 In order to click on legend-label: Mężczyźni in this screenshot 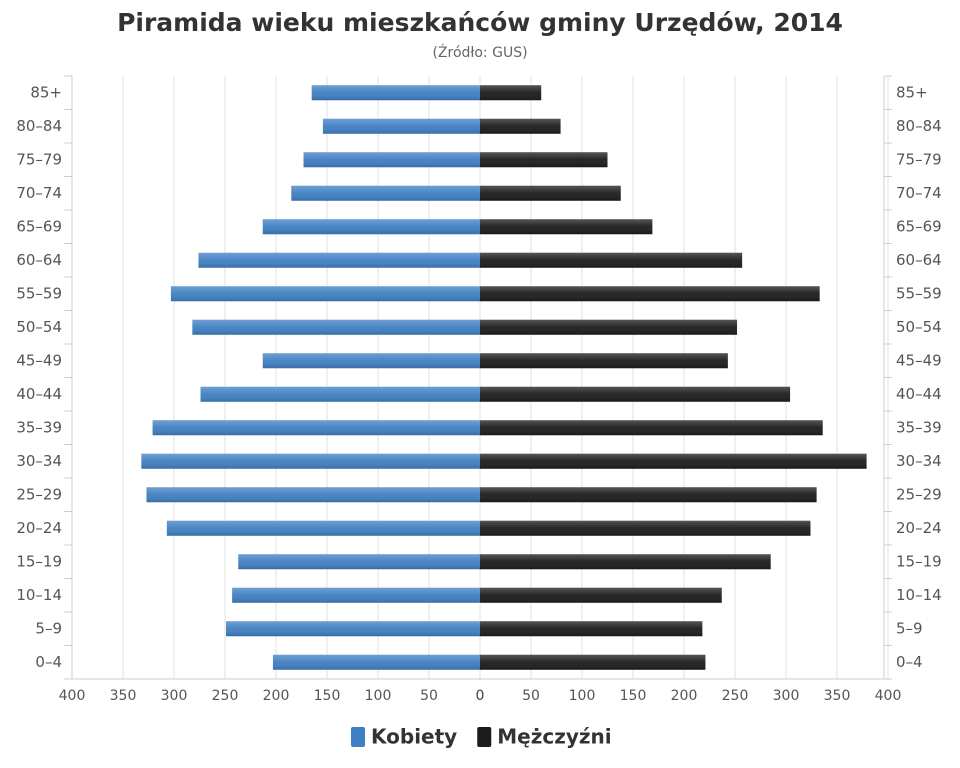, I will do `click(554, 737)`.